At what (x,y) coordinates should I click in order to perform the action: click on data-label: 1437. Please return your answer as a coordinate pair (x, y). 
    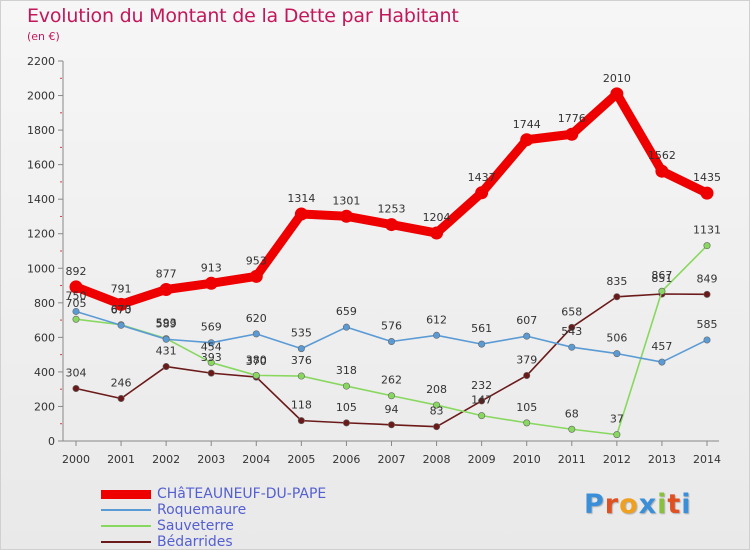
    Looking at the image, I should click on (482, 177).